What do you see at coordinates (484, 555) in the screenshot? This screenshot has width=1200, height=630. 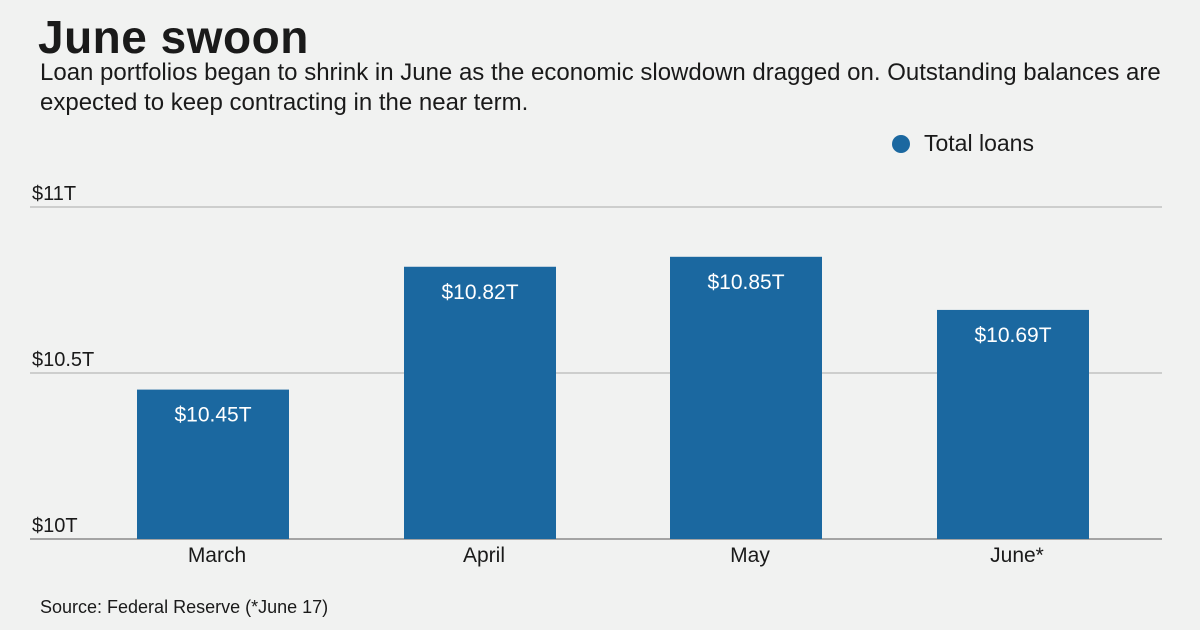 I see `x-tick-label: April` at bounding box center [484, 555].